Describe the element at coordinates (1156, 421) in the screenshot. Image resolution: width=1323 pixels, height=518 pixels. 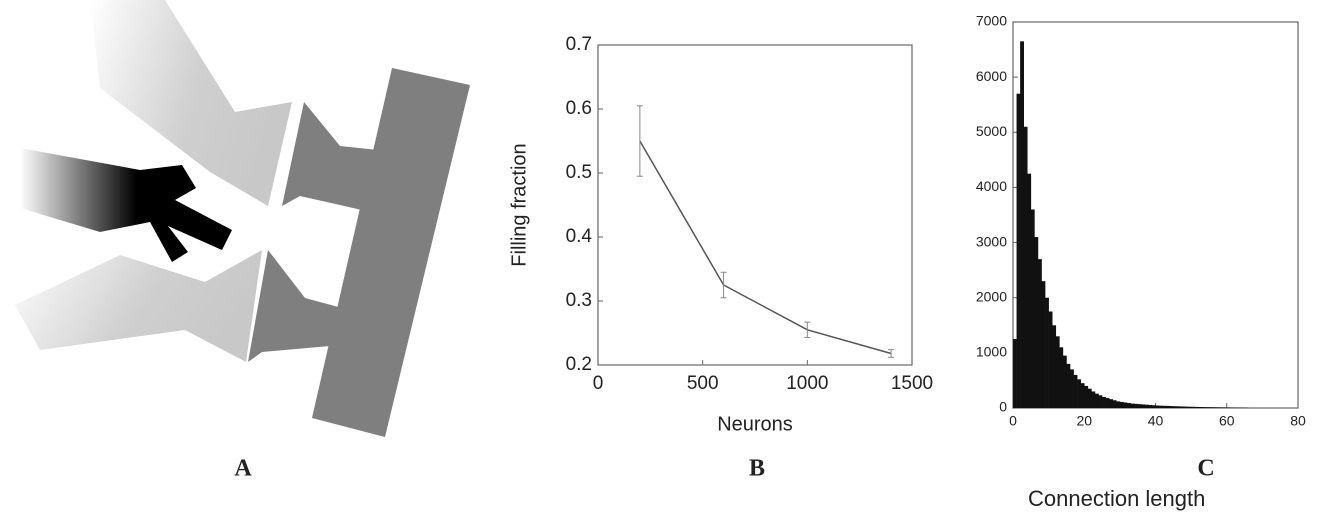
I see `x-tick-label: 40` at that location.